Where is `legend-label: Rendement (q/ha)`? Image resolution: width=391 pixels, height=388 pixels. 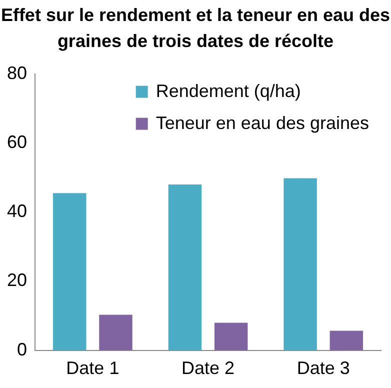
legend-label: Rendement (q/ha) is located at coordinates (228, 90).